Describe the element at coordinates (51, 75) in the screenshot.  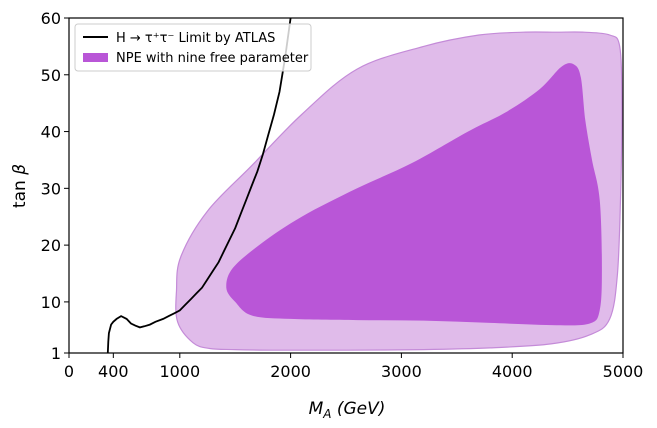
I see `y-tick-label: 50` at that location.